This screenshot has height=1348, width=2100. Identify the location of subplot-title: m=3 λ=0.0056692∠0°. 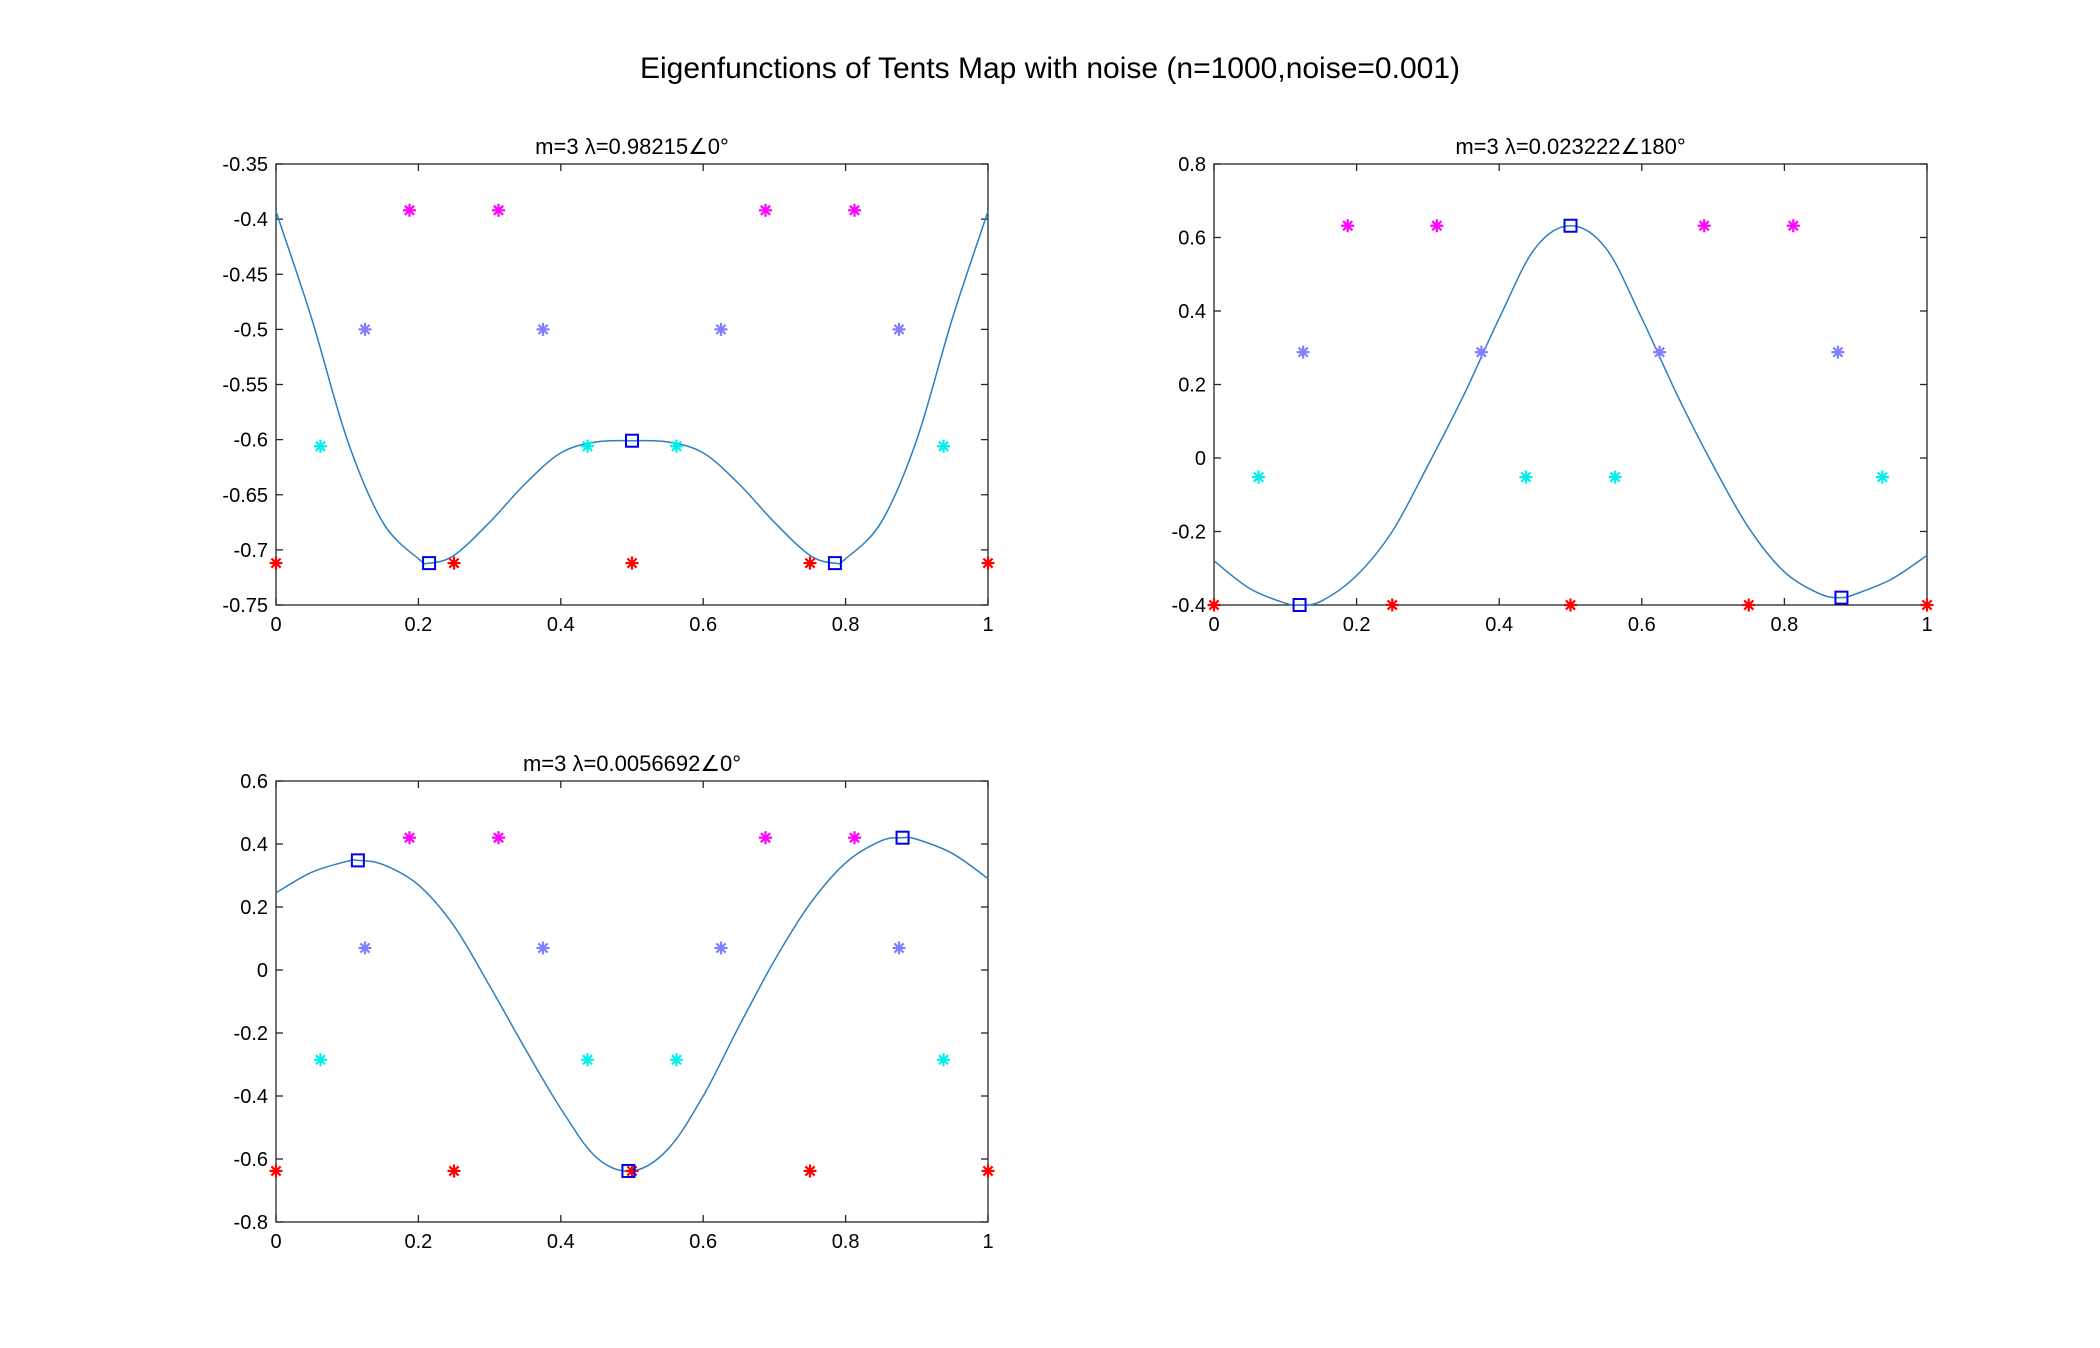
(632, 763).